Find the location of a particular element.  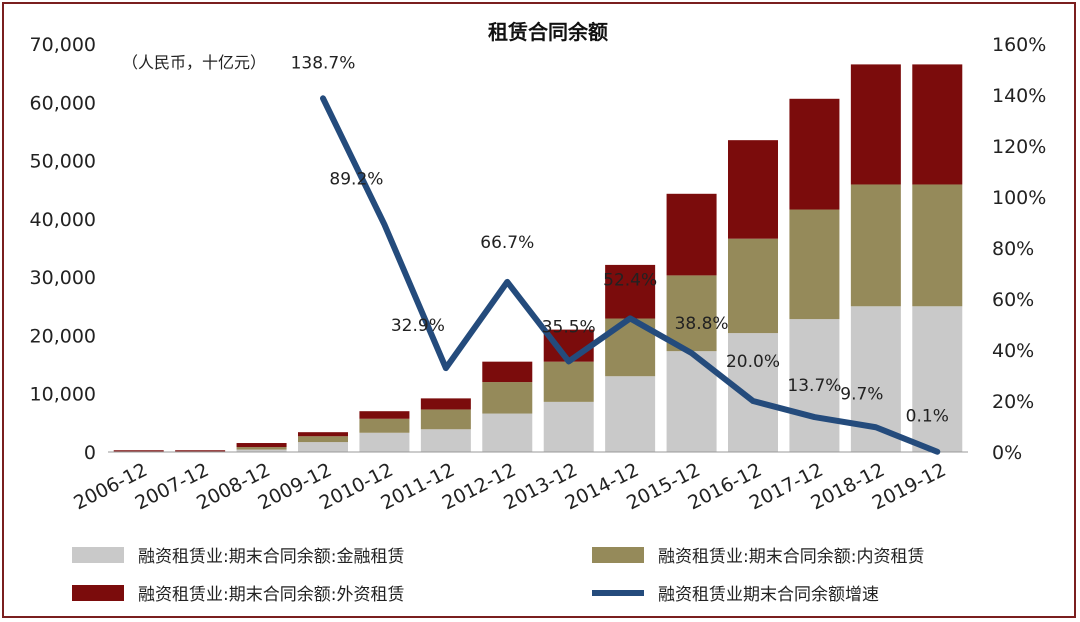

growth-data-label: 9.7% is located at coordinates (861, 394).